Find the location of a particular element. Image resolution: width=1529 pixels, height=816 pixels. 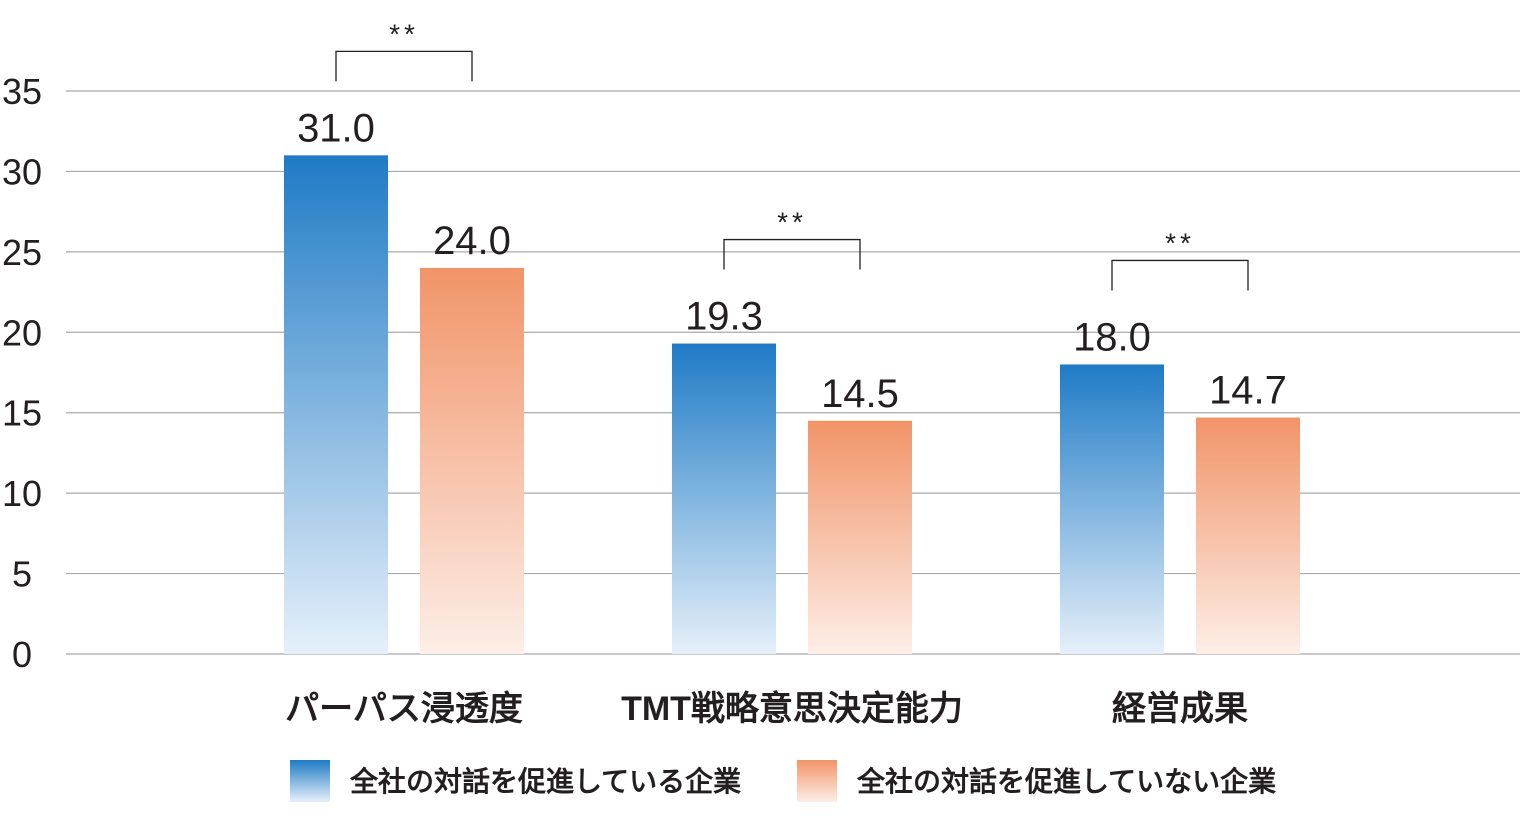

y-tick-label: 25 is located at coordinates (22, 252).